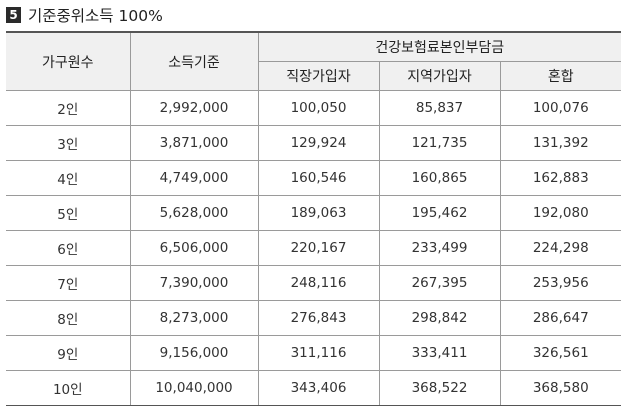 The image size is (629, 413). I want to click on header-household: 가구원수, so click(68, 61).